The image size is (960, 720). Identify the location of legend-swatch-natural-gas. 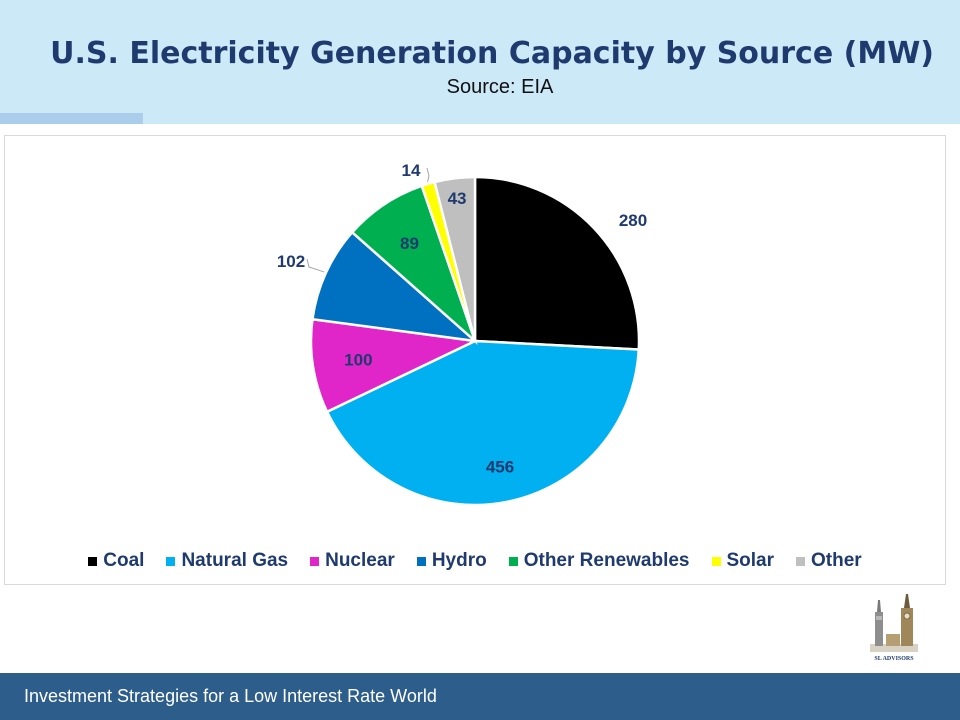
(171, 561).